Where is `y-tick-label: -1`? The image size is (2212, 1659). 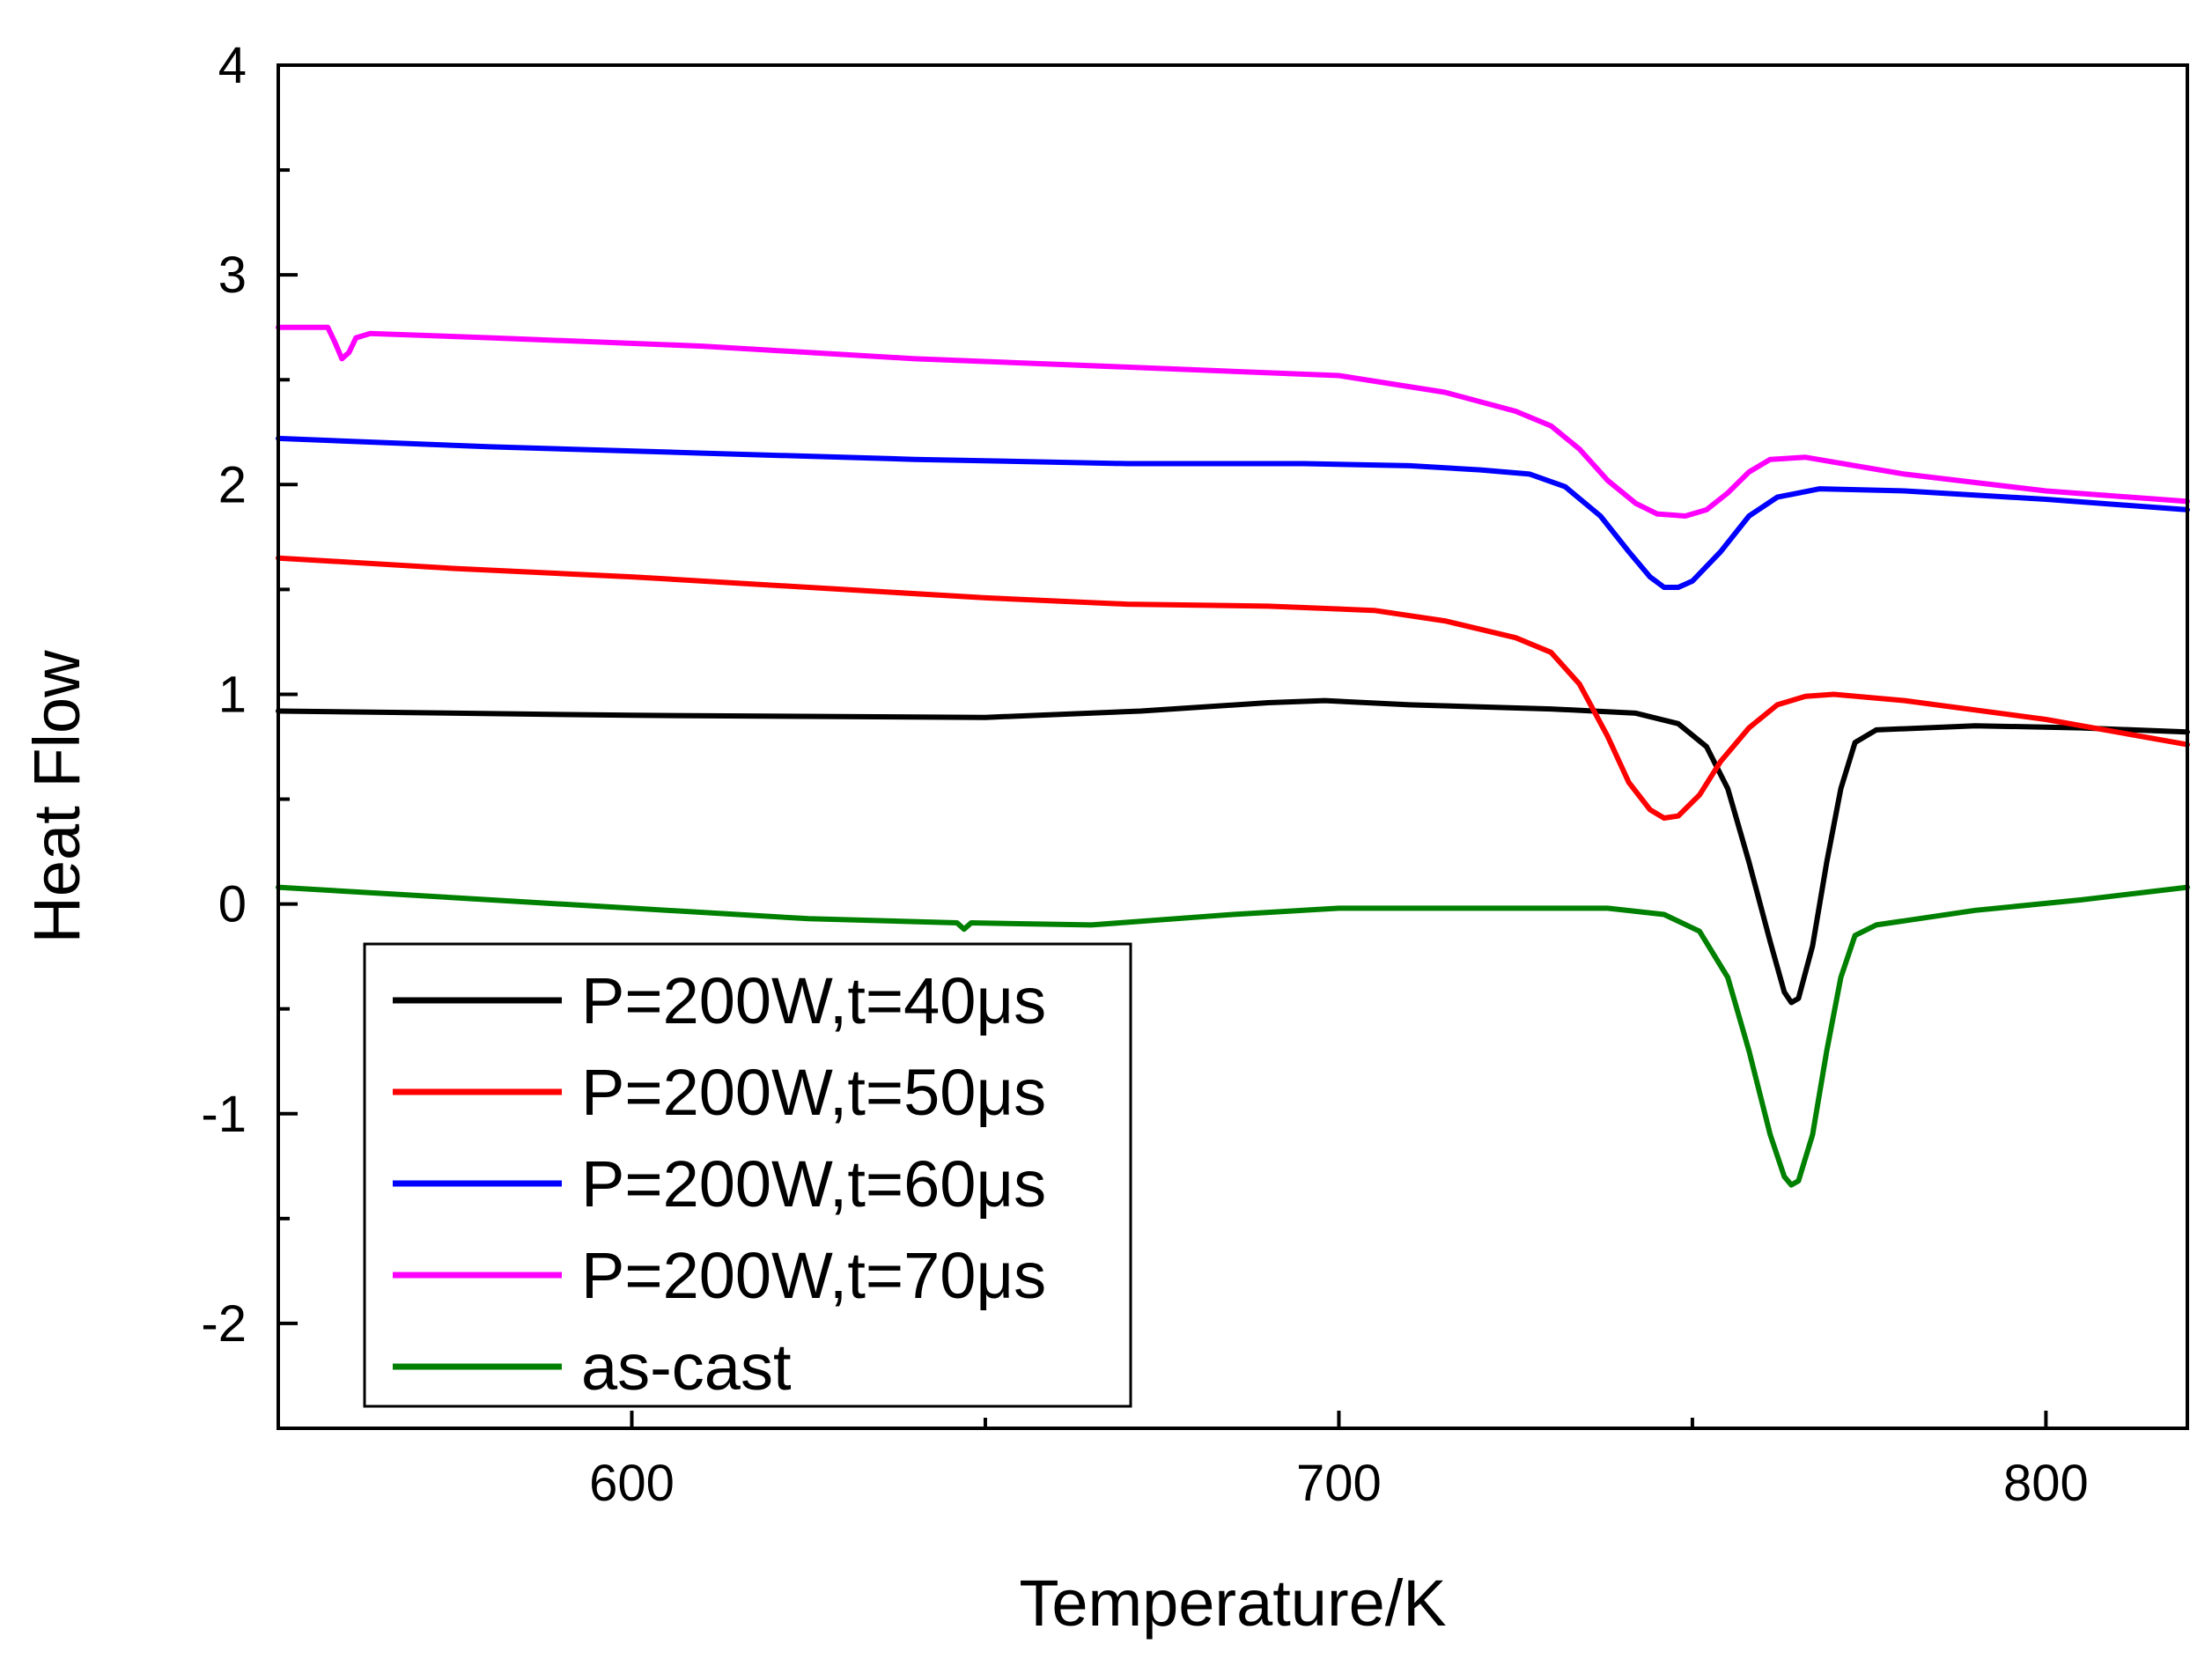 y-tick-label: -1 is located at coordinates (224, 1114).